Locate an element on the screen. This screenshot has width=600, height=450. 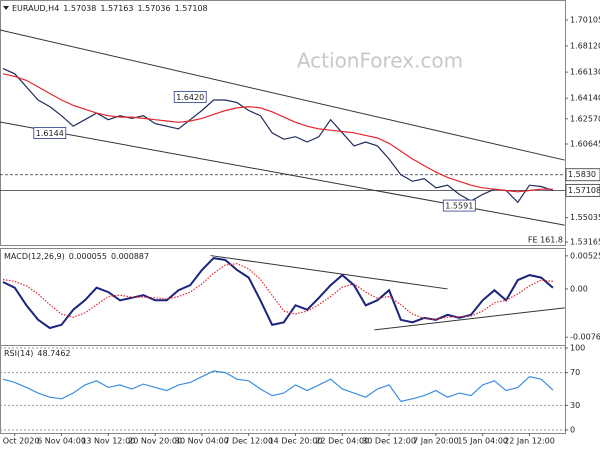
y-tick-label: 1.68120 is located at coordinates (585, 46).